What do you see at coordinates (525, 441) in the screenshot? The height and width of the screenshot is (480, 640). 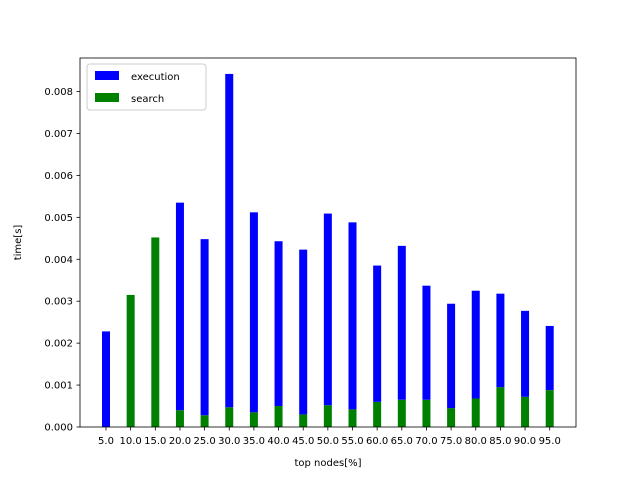 I see `x-tick-label: 90.0` at bounding box center [525, 441].